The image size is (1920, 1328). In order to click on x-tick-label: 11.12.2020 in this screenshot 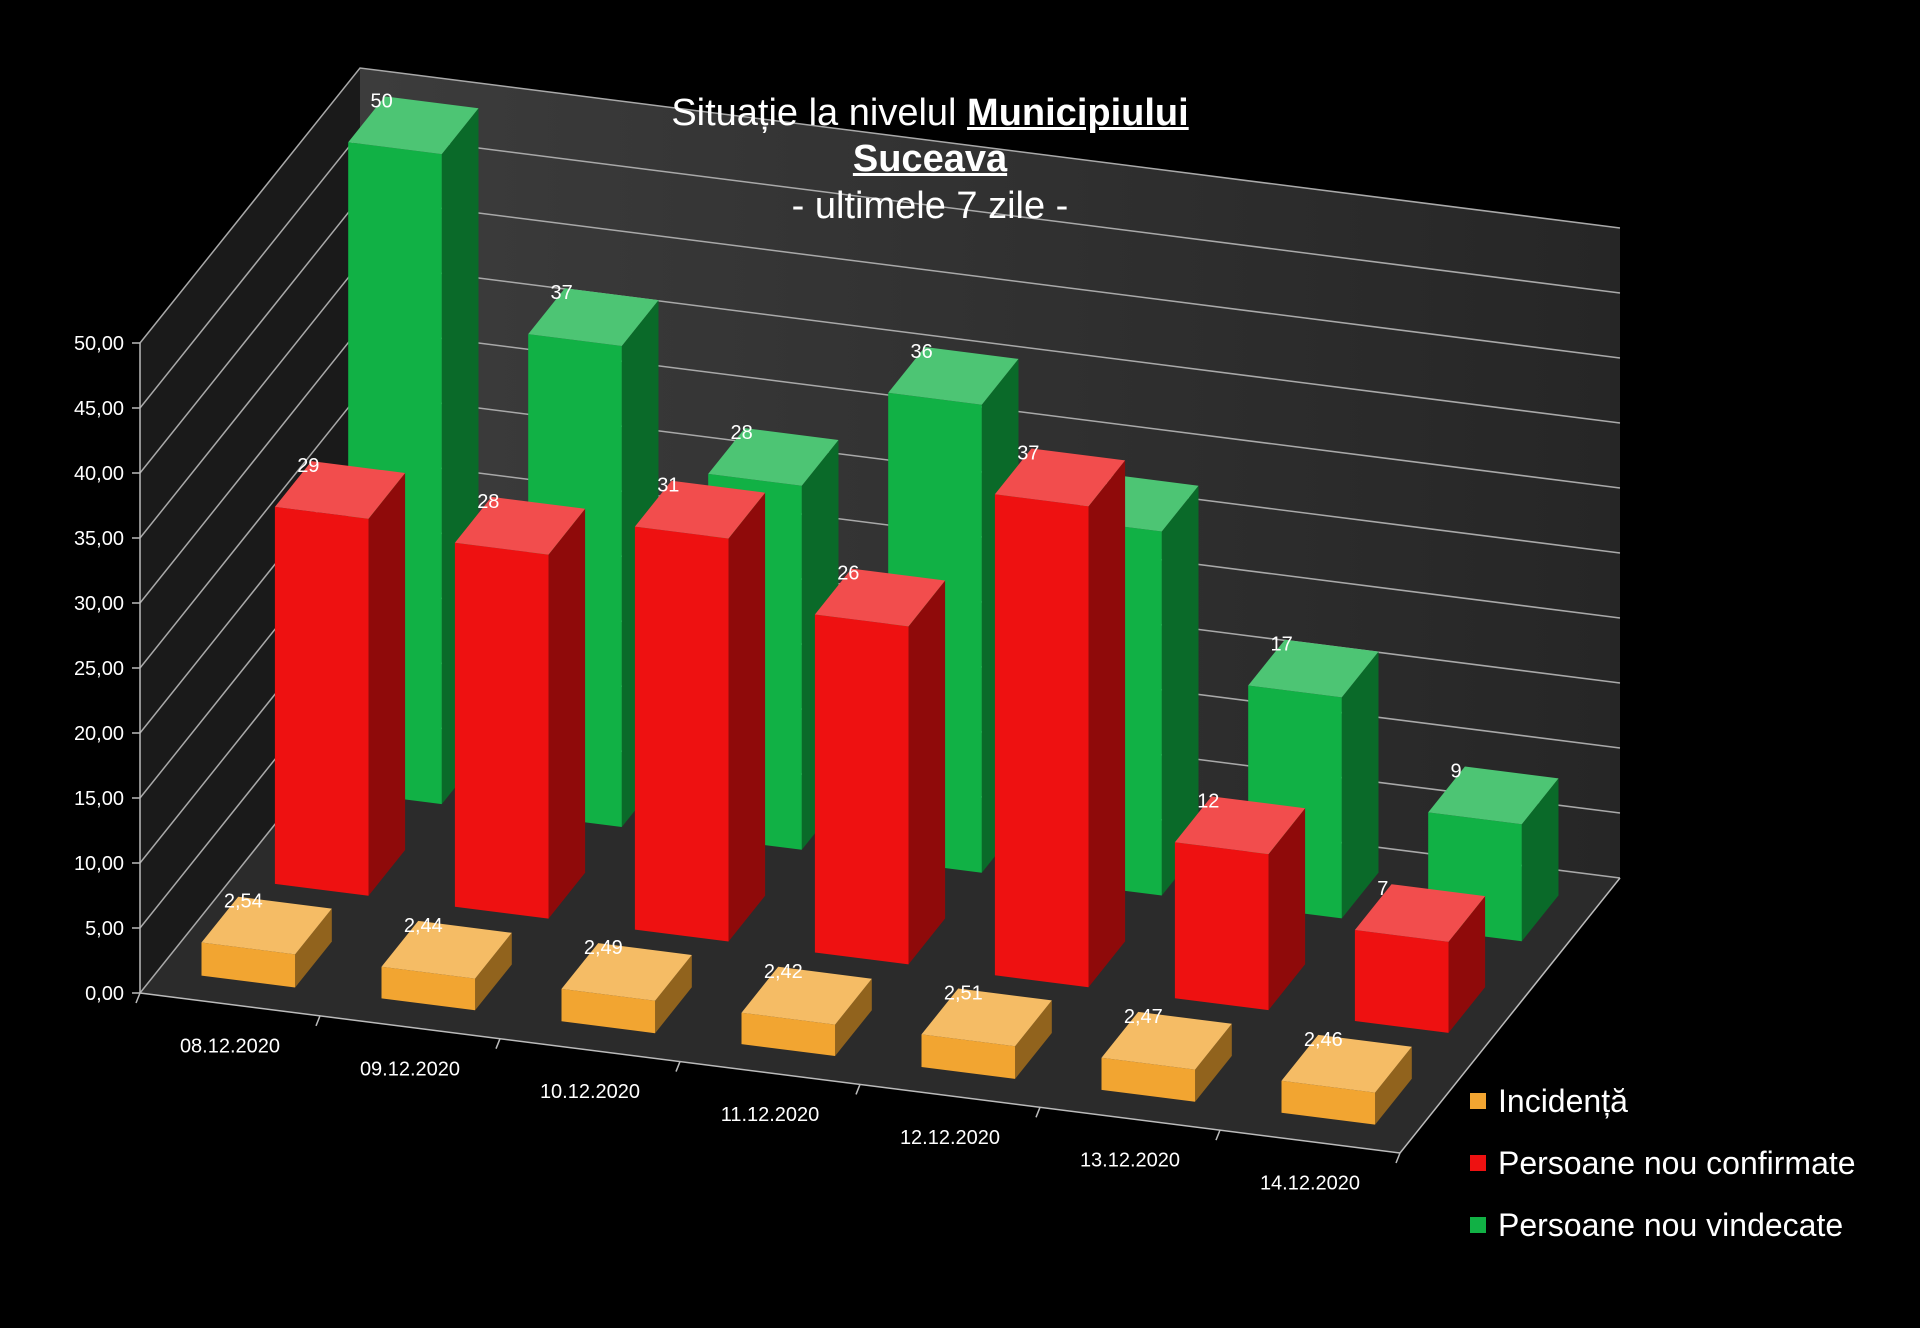, I will do `click(770, 1115)`.